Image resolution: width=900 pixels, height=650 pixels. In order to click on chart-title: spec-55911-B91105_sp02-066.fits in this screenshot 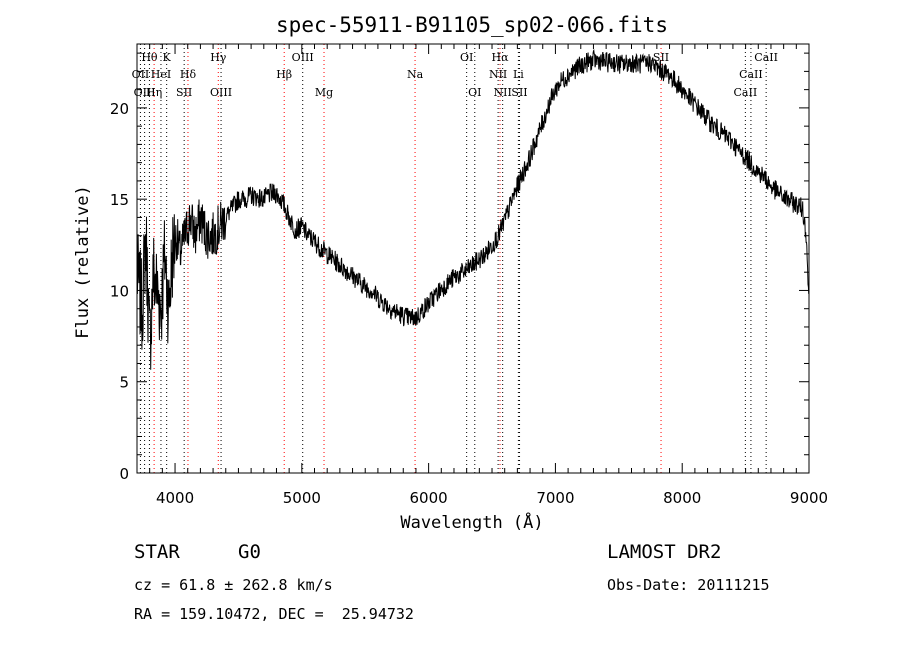, I will do `click(472, 25)`.